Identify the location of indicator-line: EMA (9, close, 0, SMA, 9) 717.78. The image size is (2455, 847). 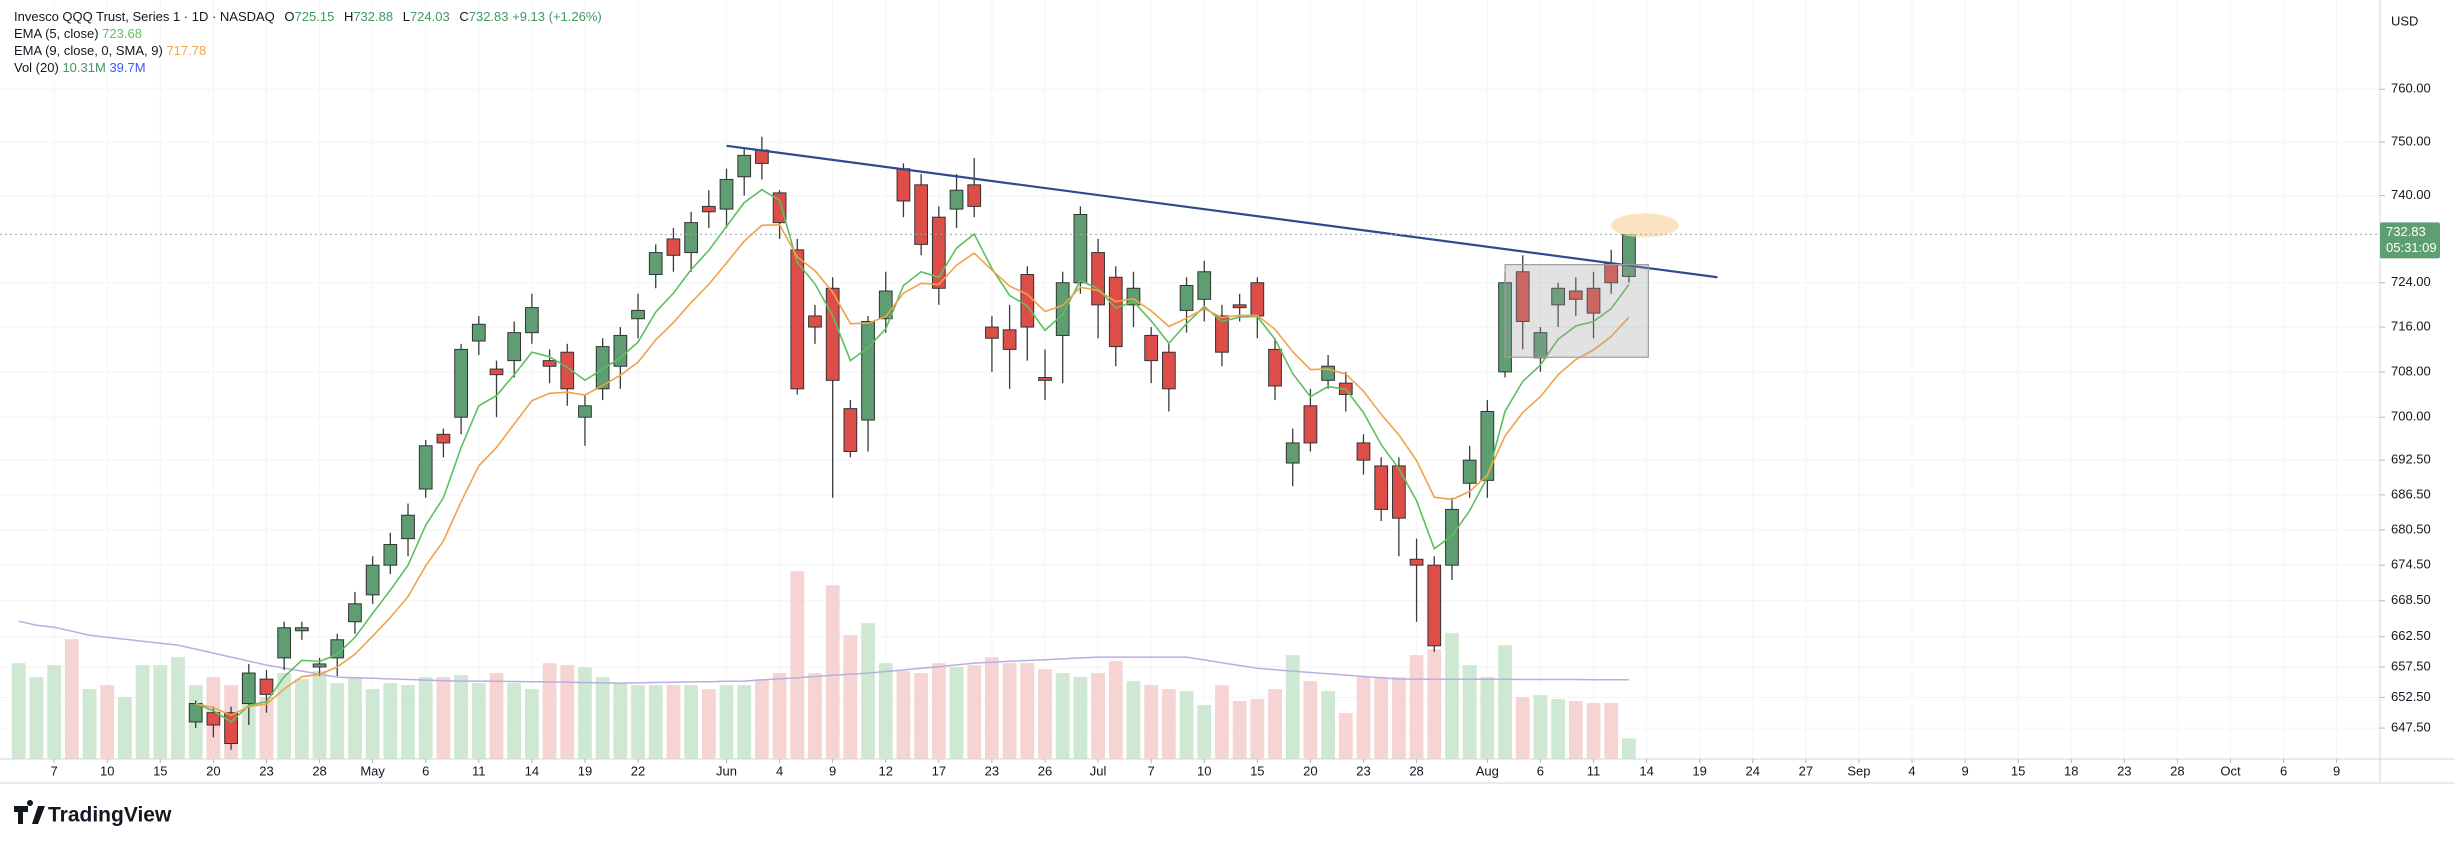
(308, 50).